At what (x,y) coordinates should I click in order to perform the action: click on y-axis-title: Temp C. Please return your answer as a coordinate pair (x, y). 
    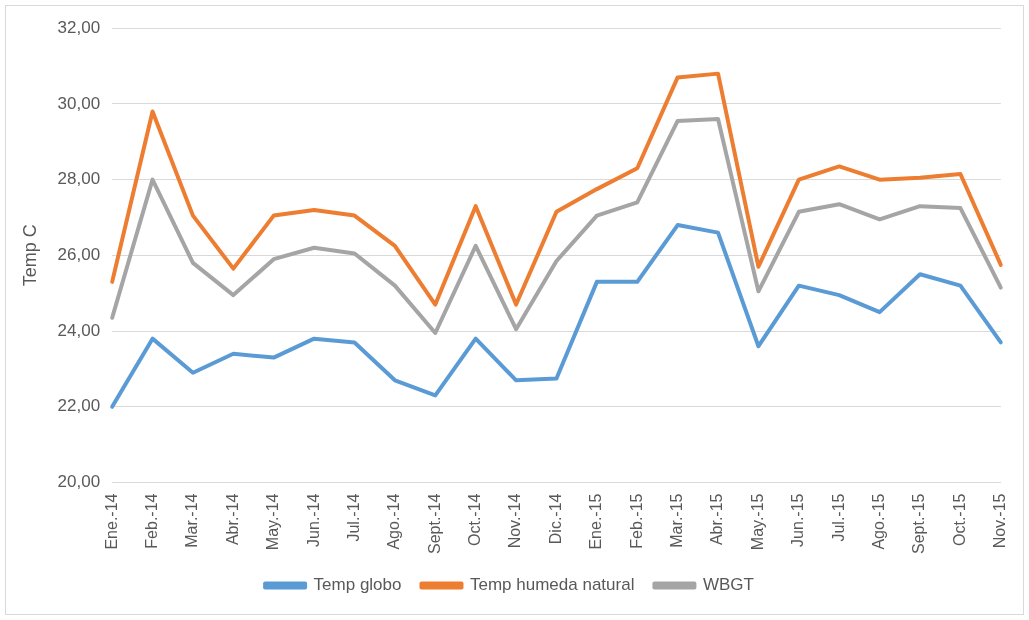
    Looking at the image, I should click on (29, 255).